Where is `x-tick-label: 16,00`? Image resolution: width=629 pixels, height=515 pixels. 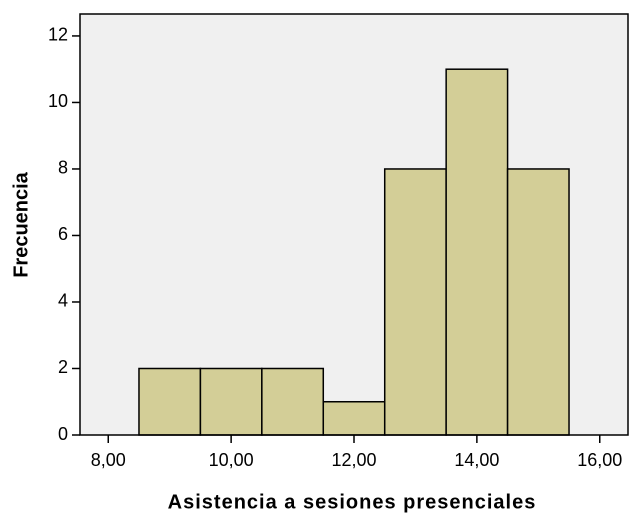
x-tick-label: 16,00 is located at coordinates (599, 460).